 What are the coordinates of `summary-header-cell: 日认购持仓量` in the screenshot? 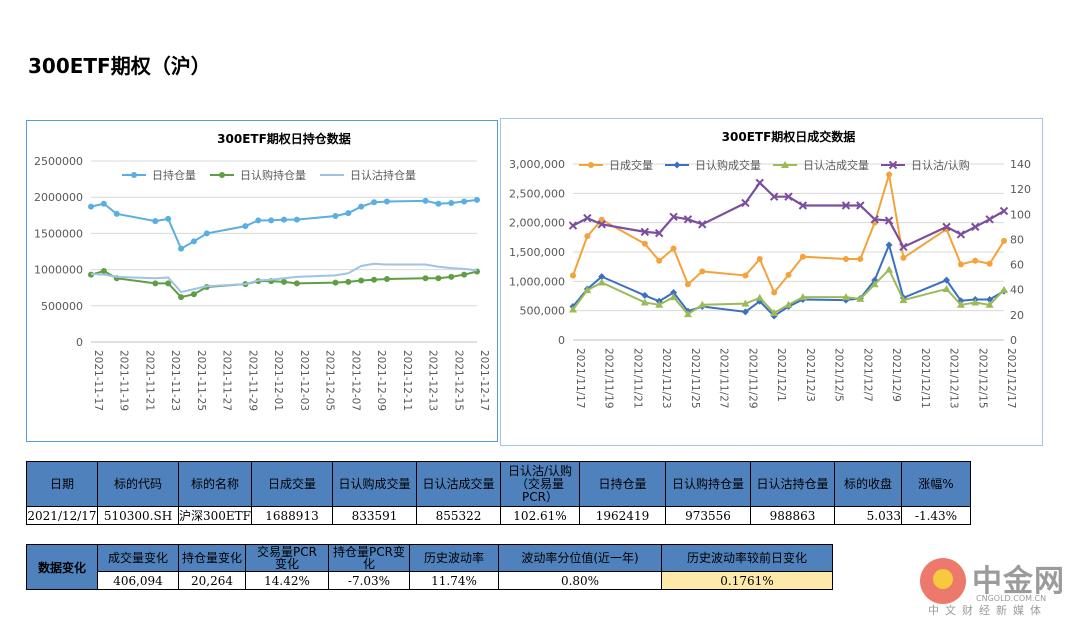 It's located at (708, 484).